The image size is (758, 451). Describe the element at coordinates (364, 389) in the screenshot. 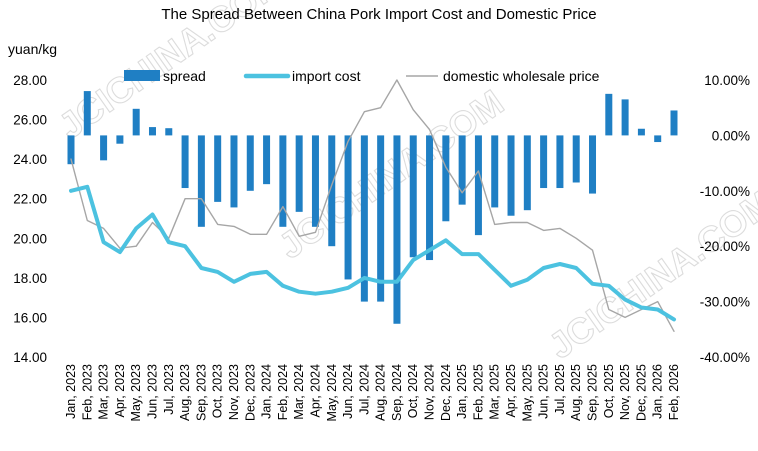

I see `x-tick-label: Jul, 2024` at that location.